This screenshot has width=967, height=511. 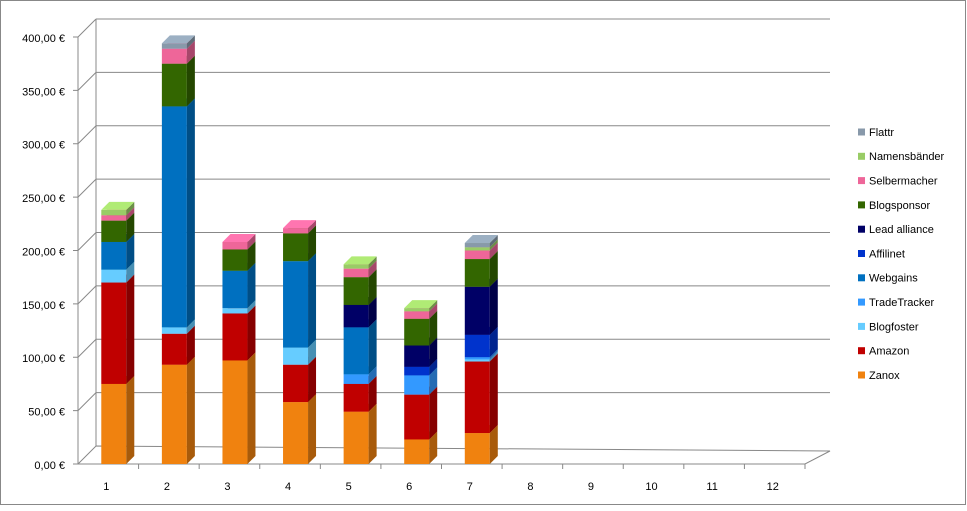 I want to click on y-tick-label: 50,00 €, so click(x=46, y=413).